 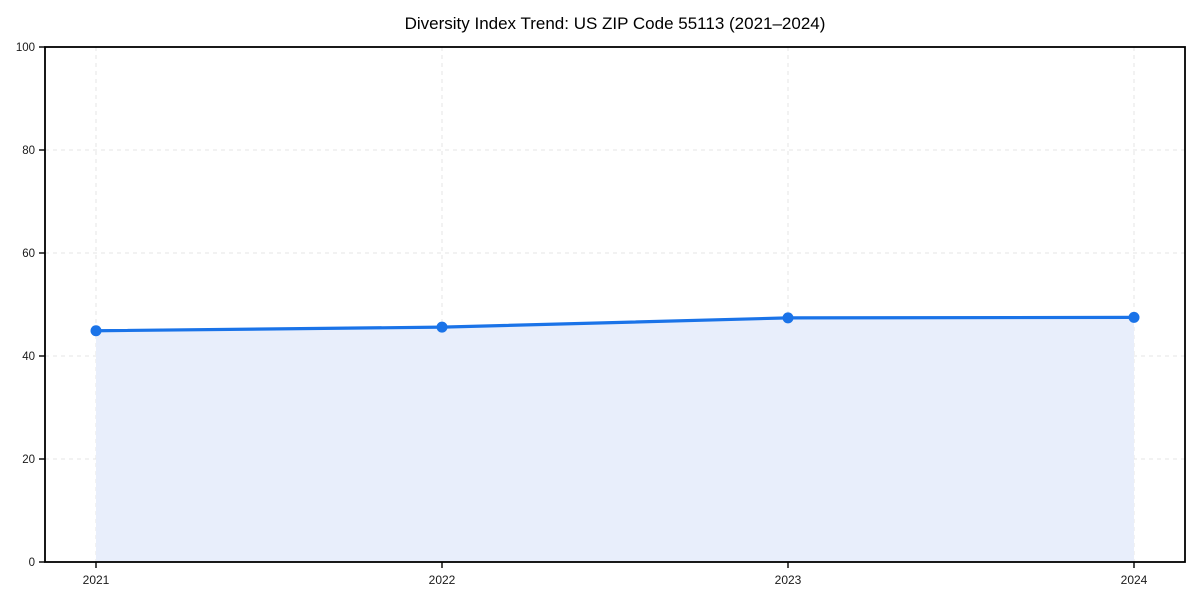 I want to click on y-tick-label: 60, so click(x=28, y=254).